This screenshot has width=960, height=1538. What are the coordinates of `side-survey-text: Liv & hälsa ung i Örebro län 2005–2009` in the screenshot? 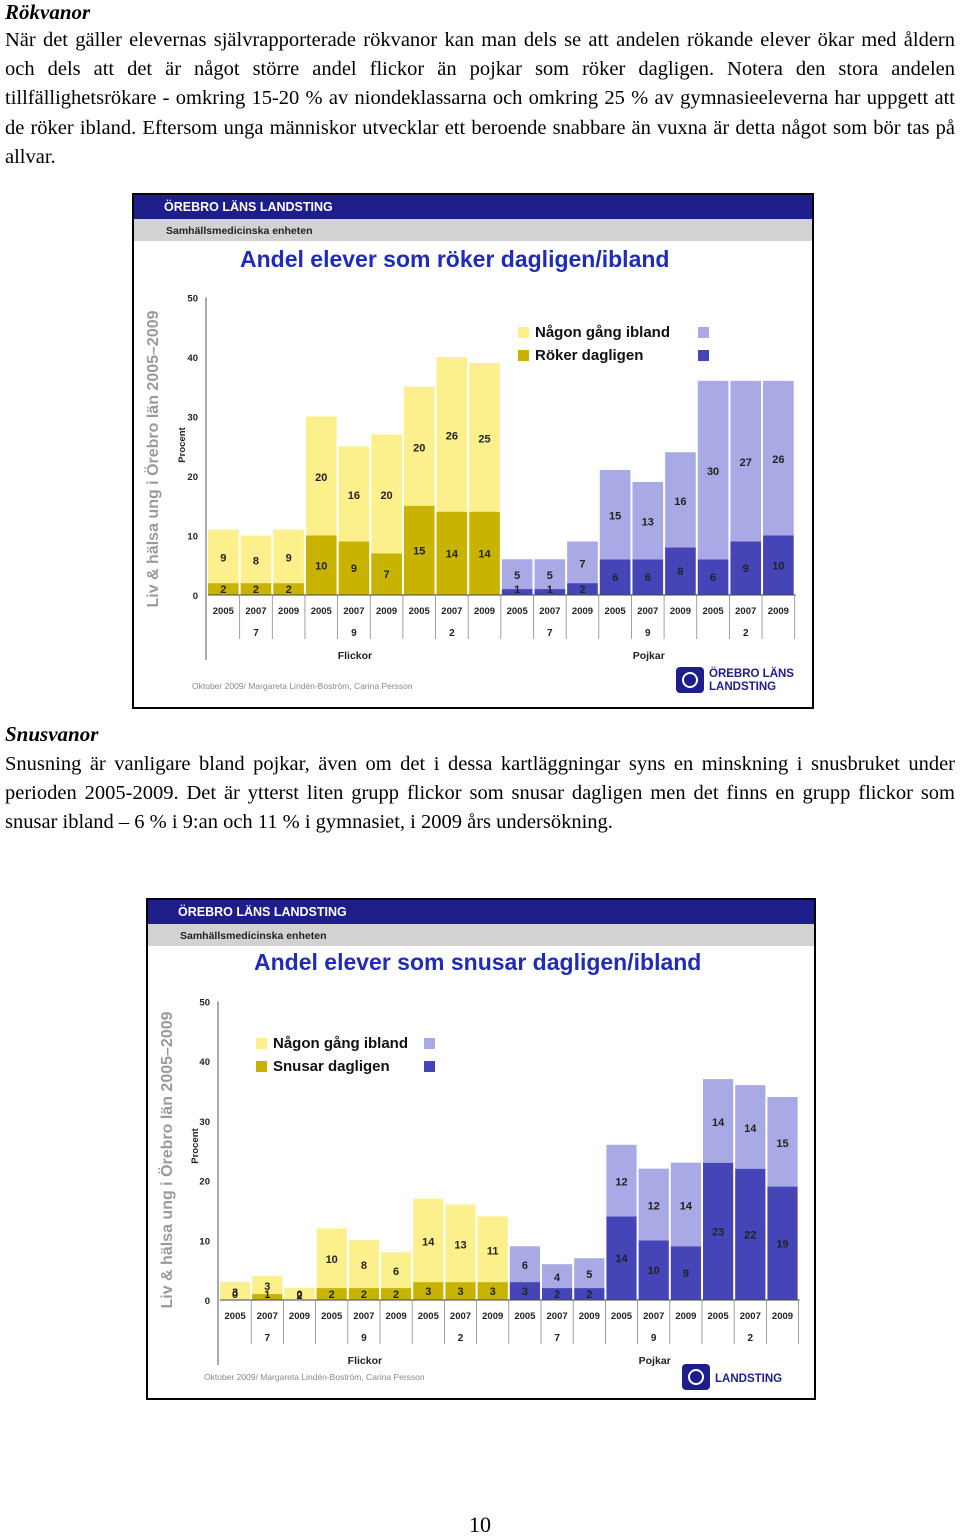 It's located at (166, 1159).